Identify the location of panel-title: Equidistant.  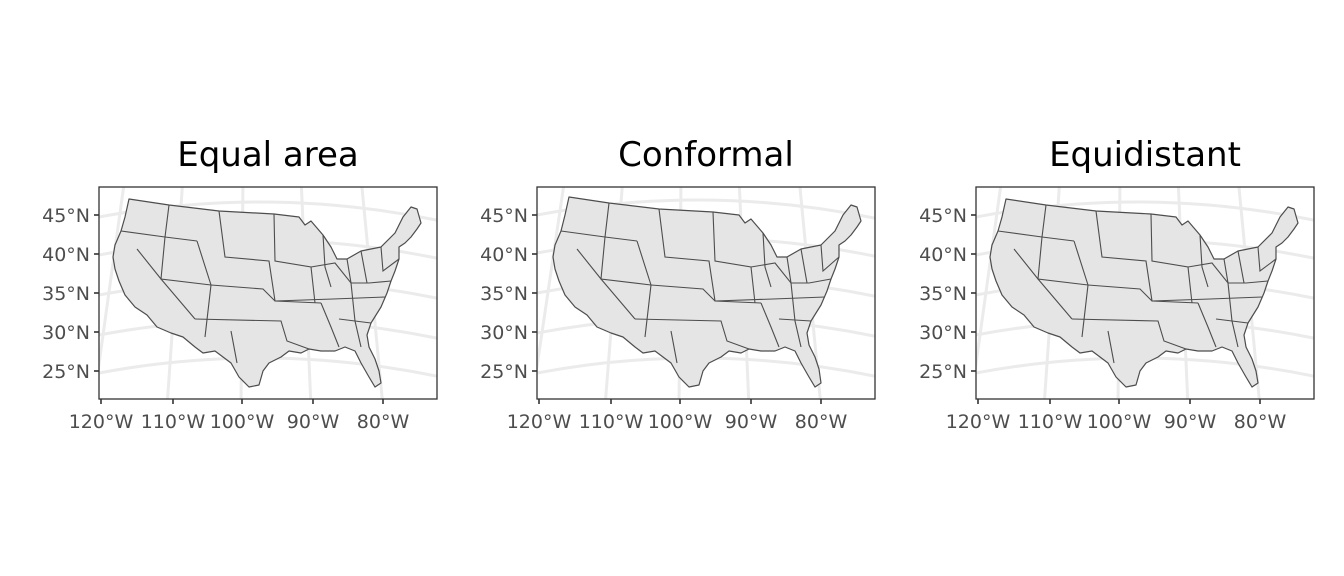
(1145, 155).